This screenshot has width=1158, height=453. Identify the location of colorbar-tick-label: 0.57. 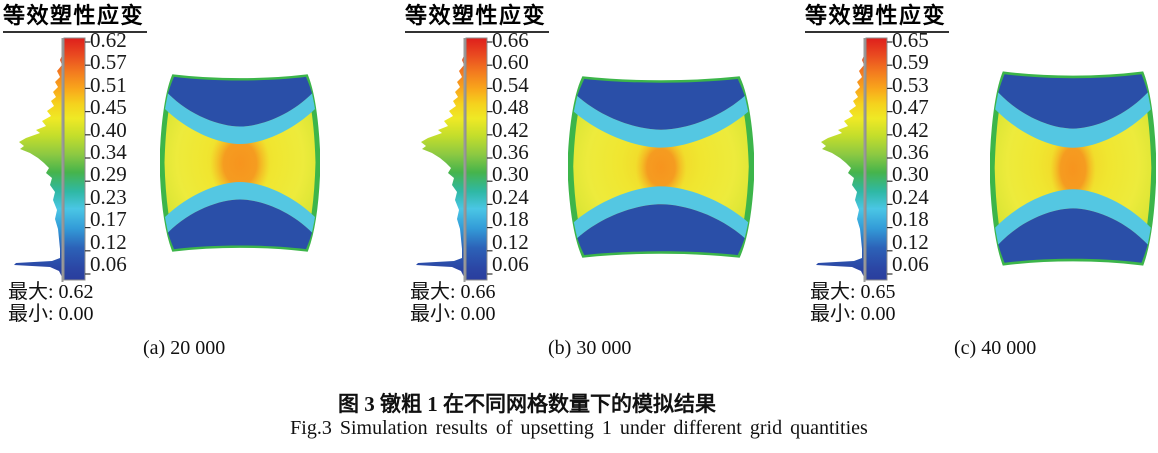
(108, 62).